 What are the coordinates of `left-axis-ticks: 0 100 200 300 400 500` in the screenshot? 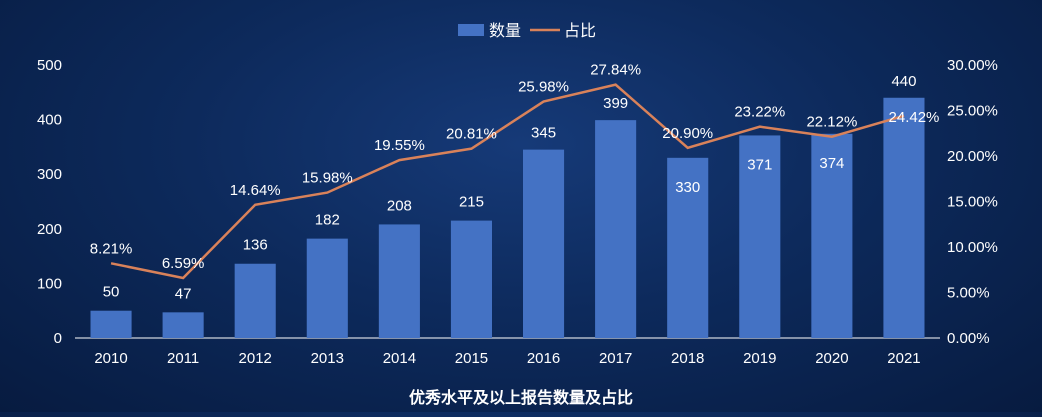 It's located at (49, 202).